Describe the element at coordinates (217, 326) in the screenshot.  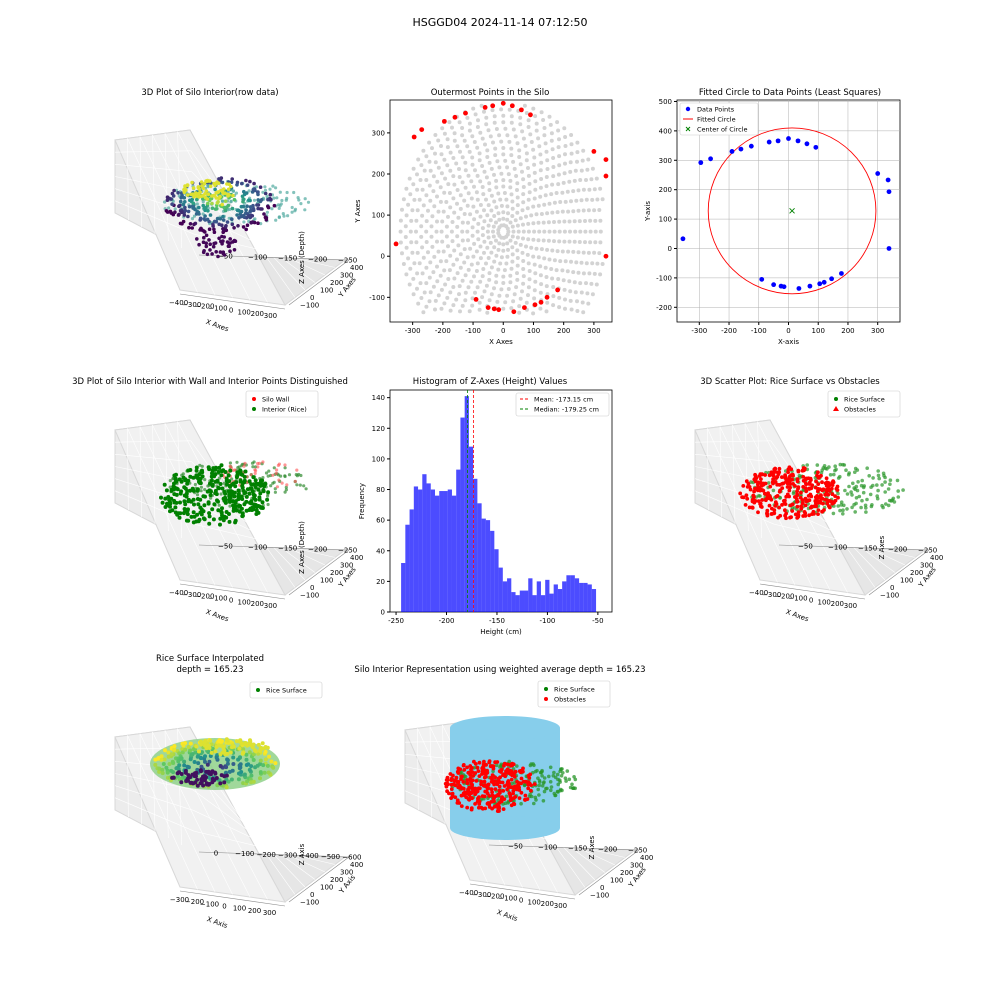
I see `x-axis-label: X Axes` at that location.